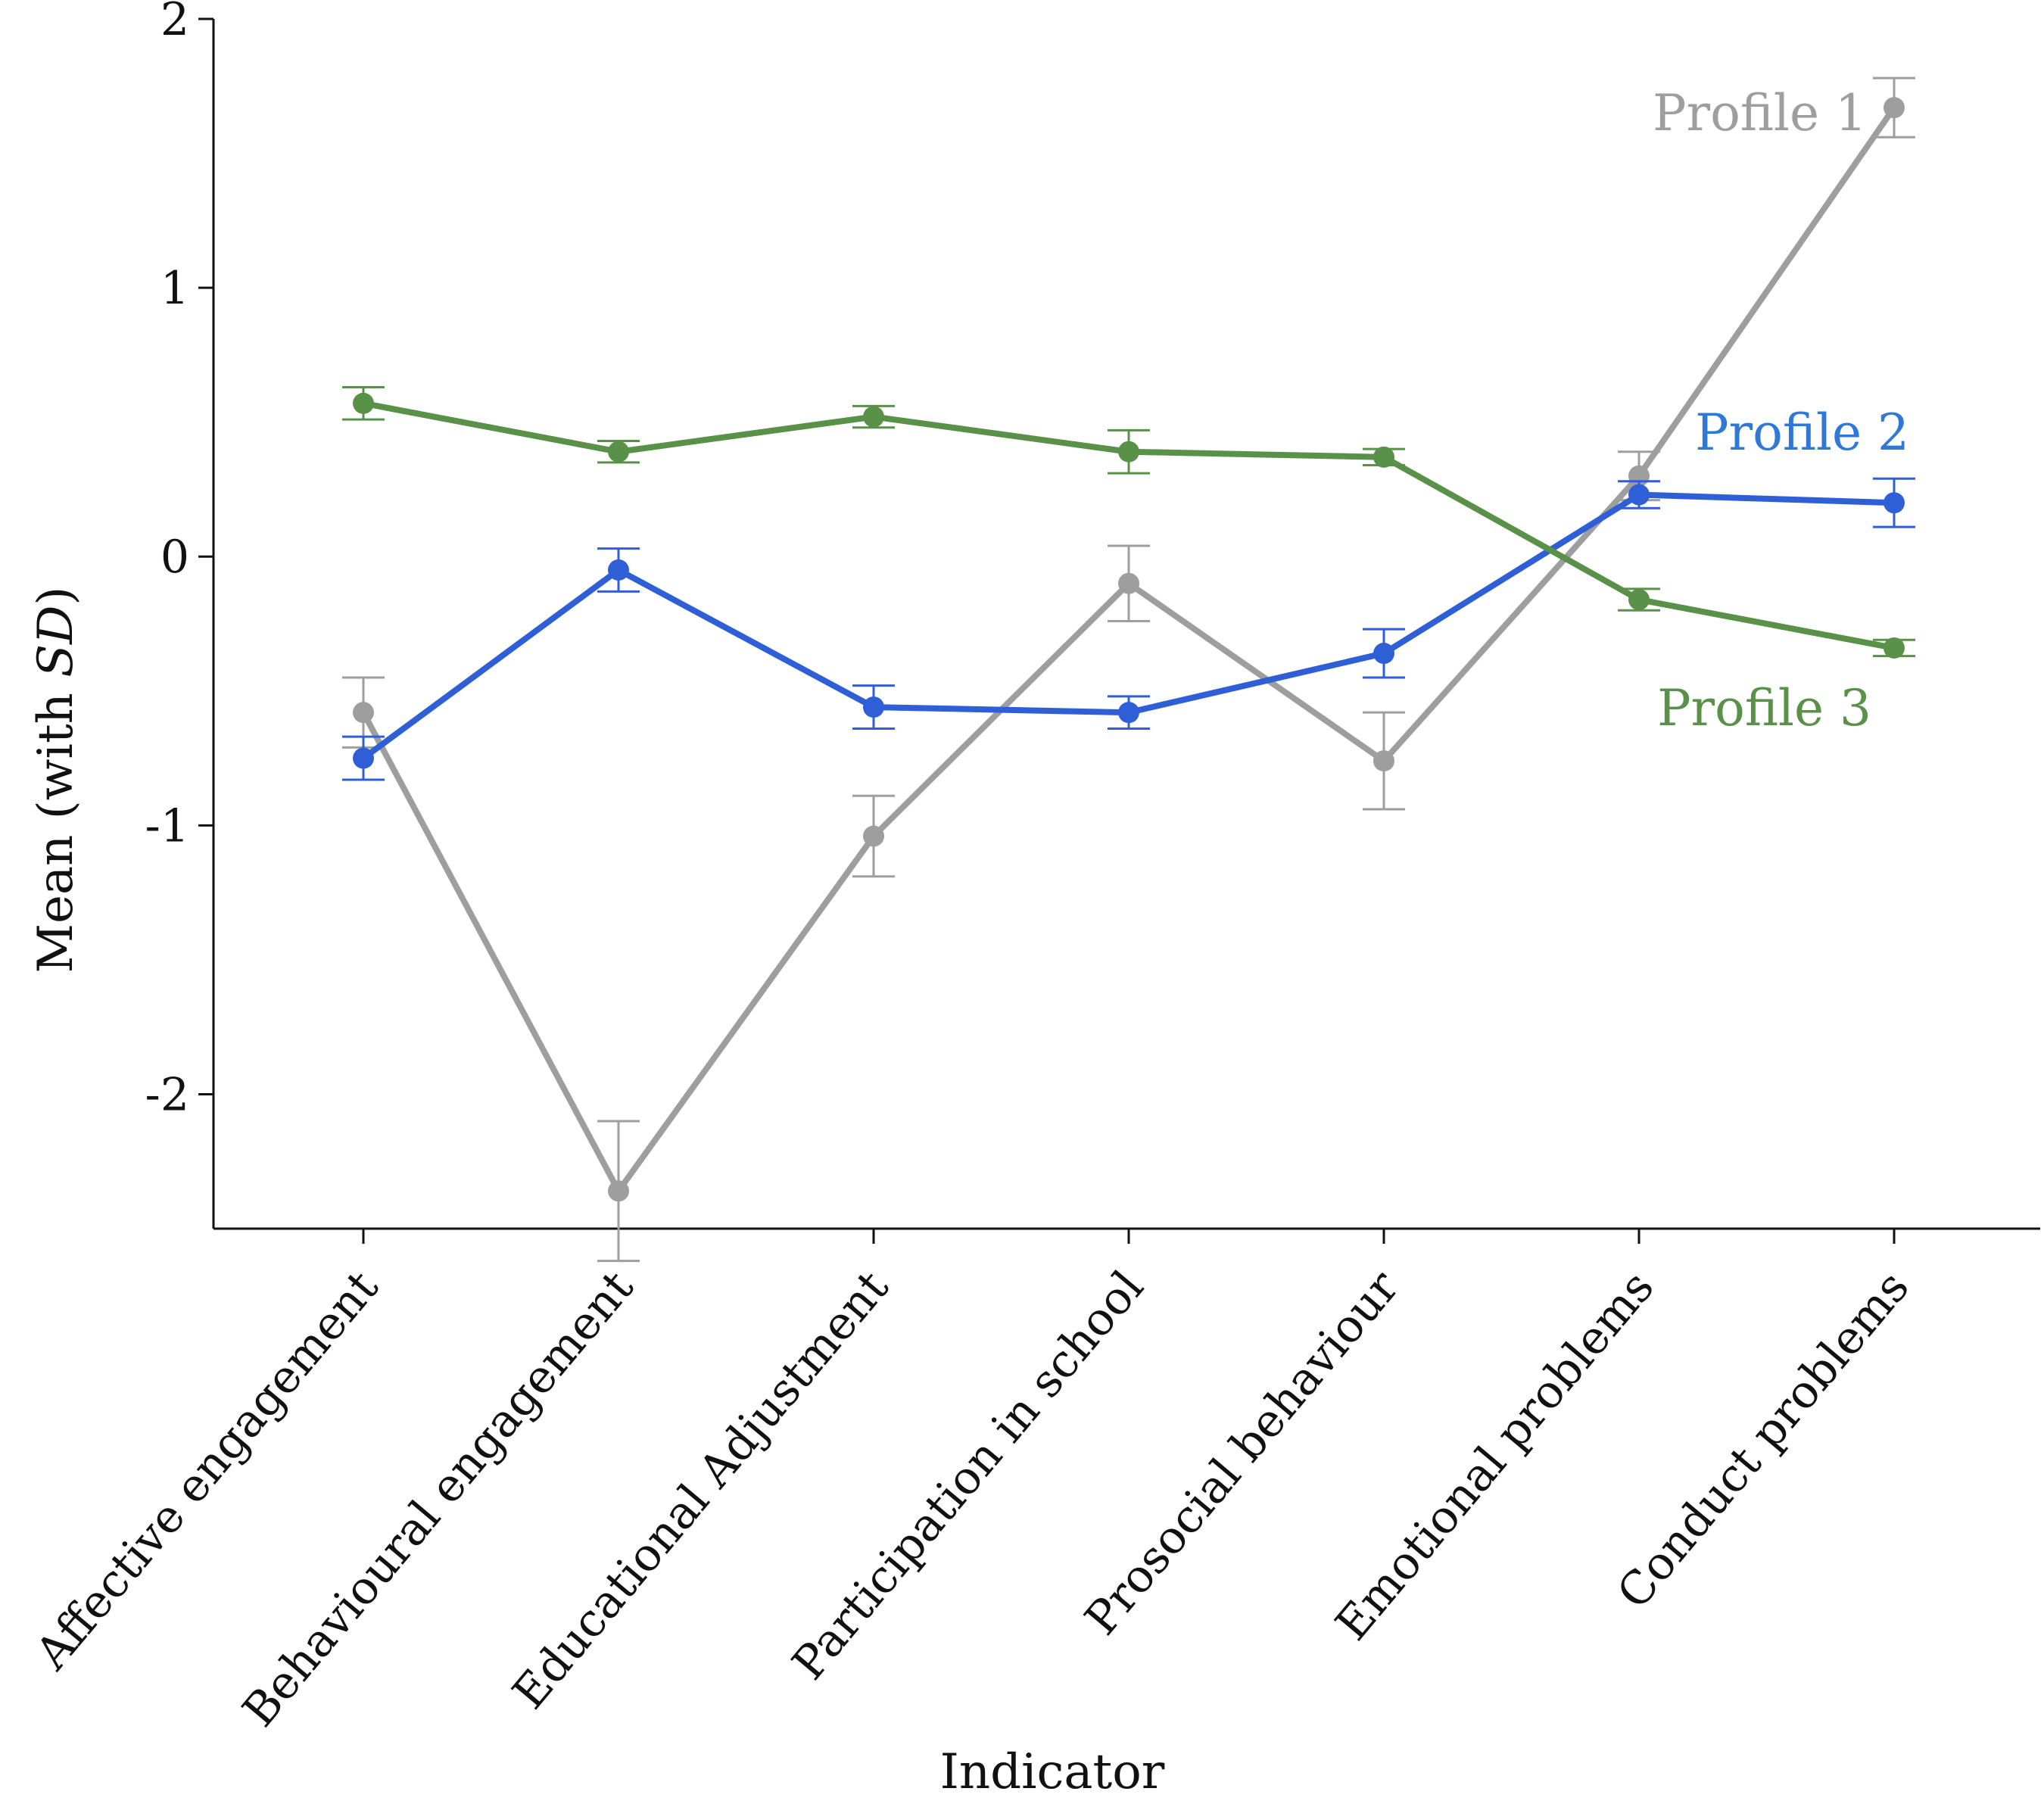 This screenshot has width=2044, height=1807. What do you see at coordinates (167, 1094) in the screenshot?
I see `y-tick-label: -2` at bounding box center [167, 1094].